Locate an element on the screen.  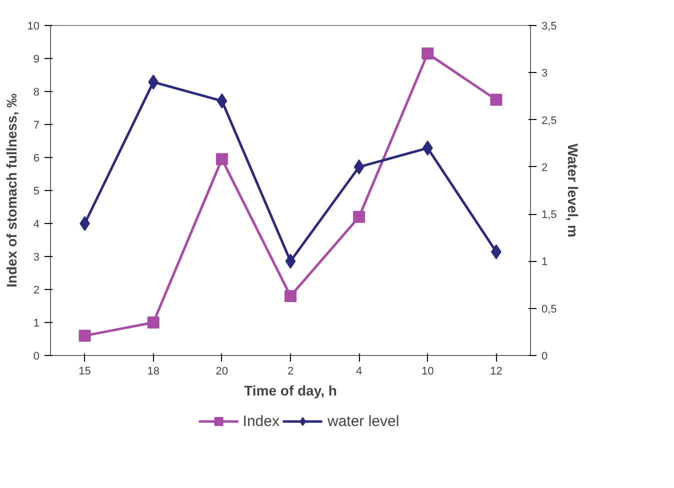
x-tick-label: 10 is located at coordinates (428, 372).